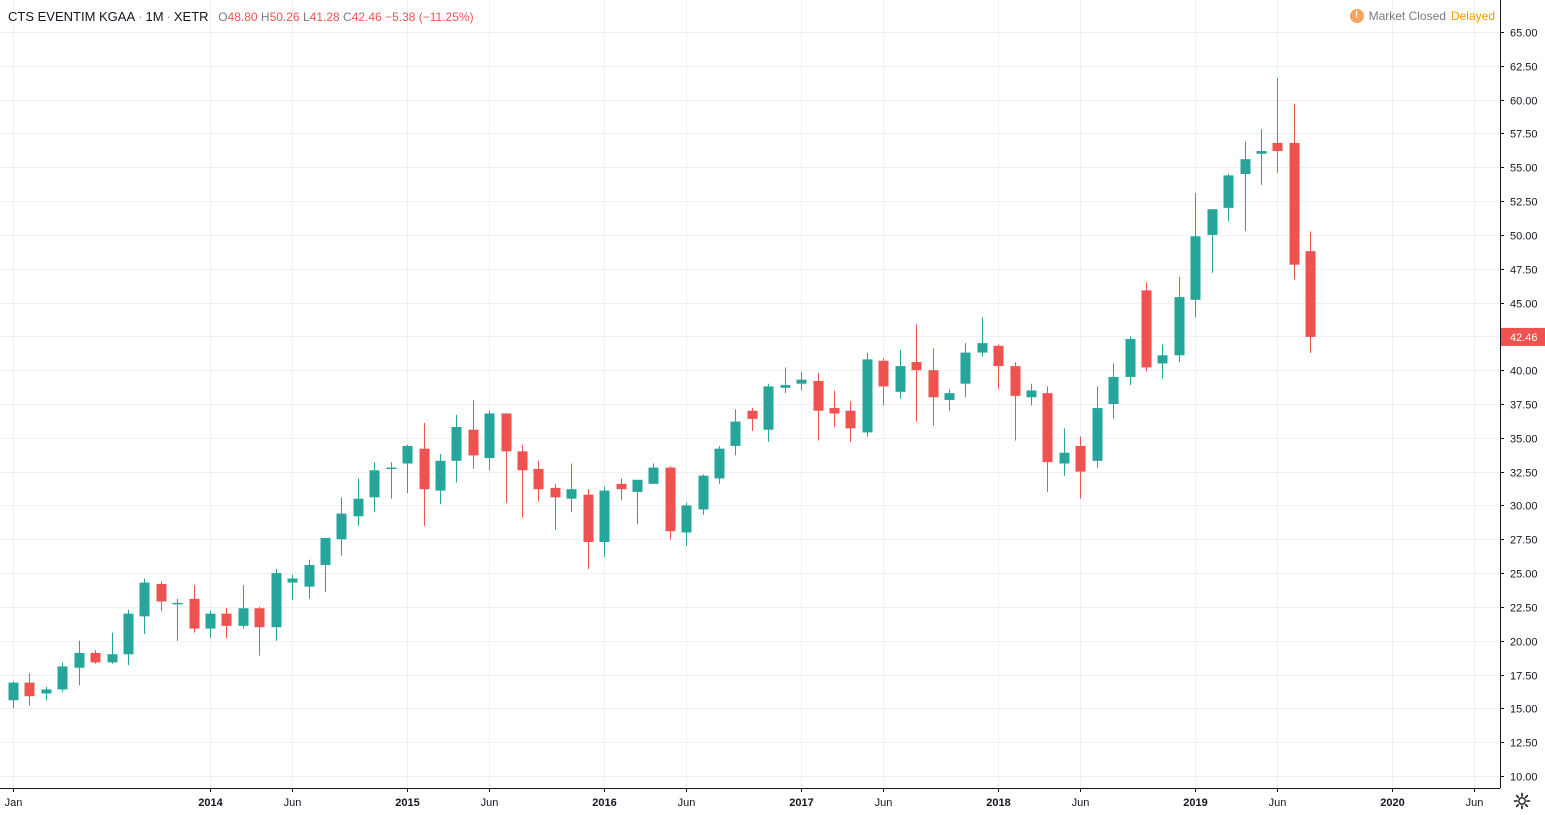 The width and height of the screenshot is (1545, 815). I want to click on interval: 1M, so click(154, 16).